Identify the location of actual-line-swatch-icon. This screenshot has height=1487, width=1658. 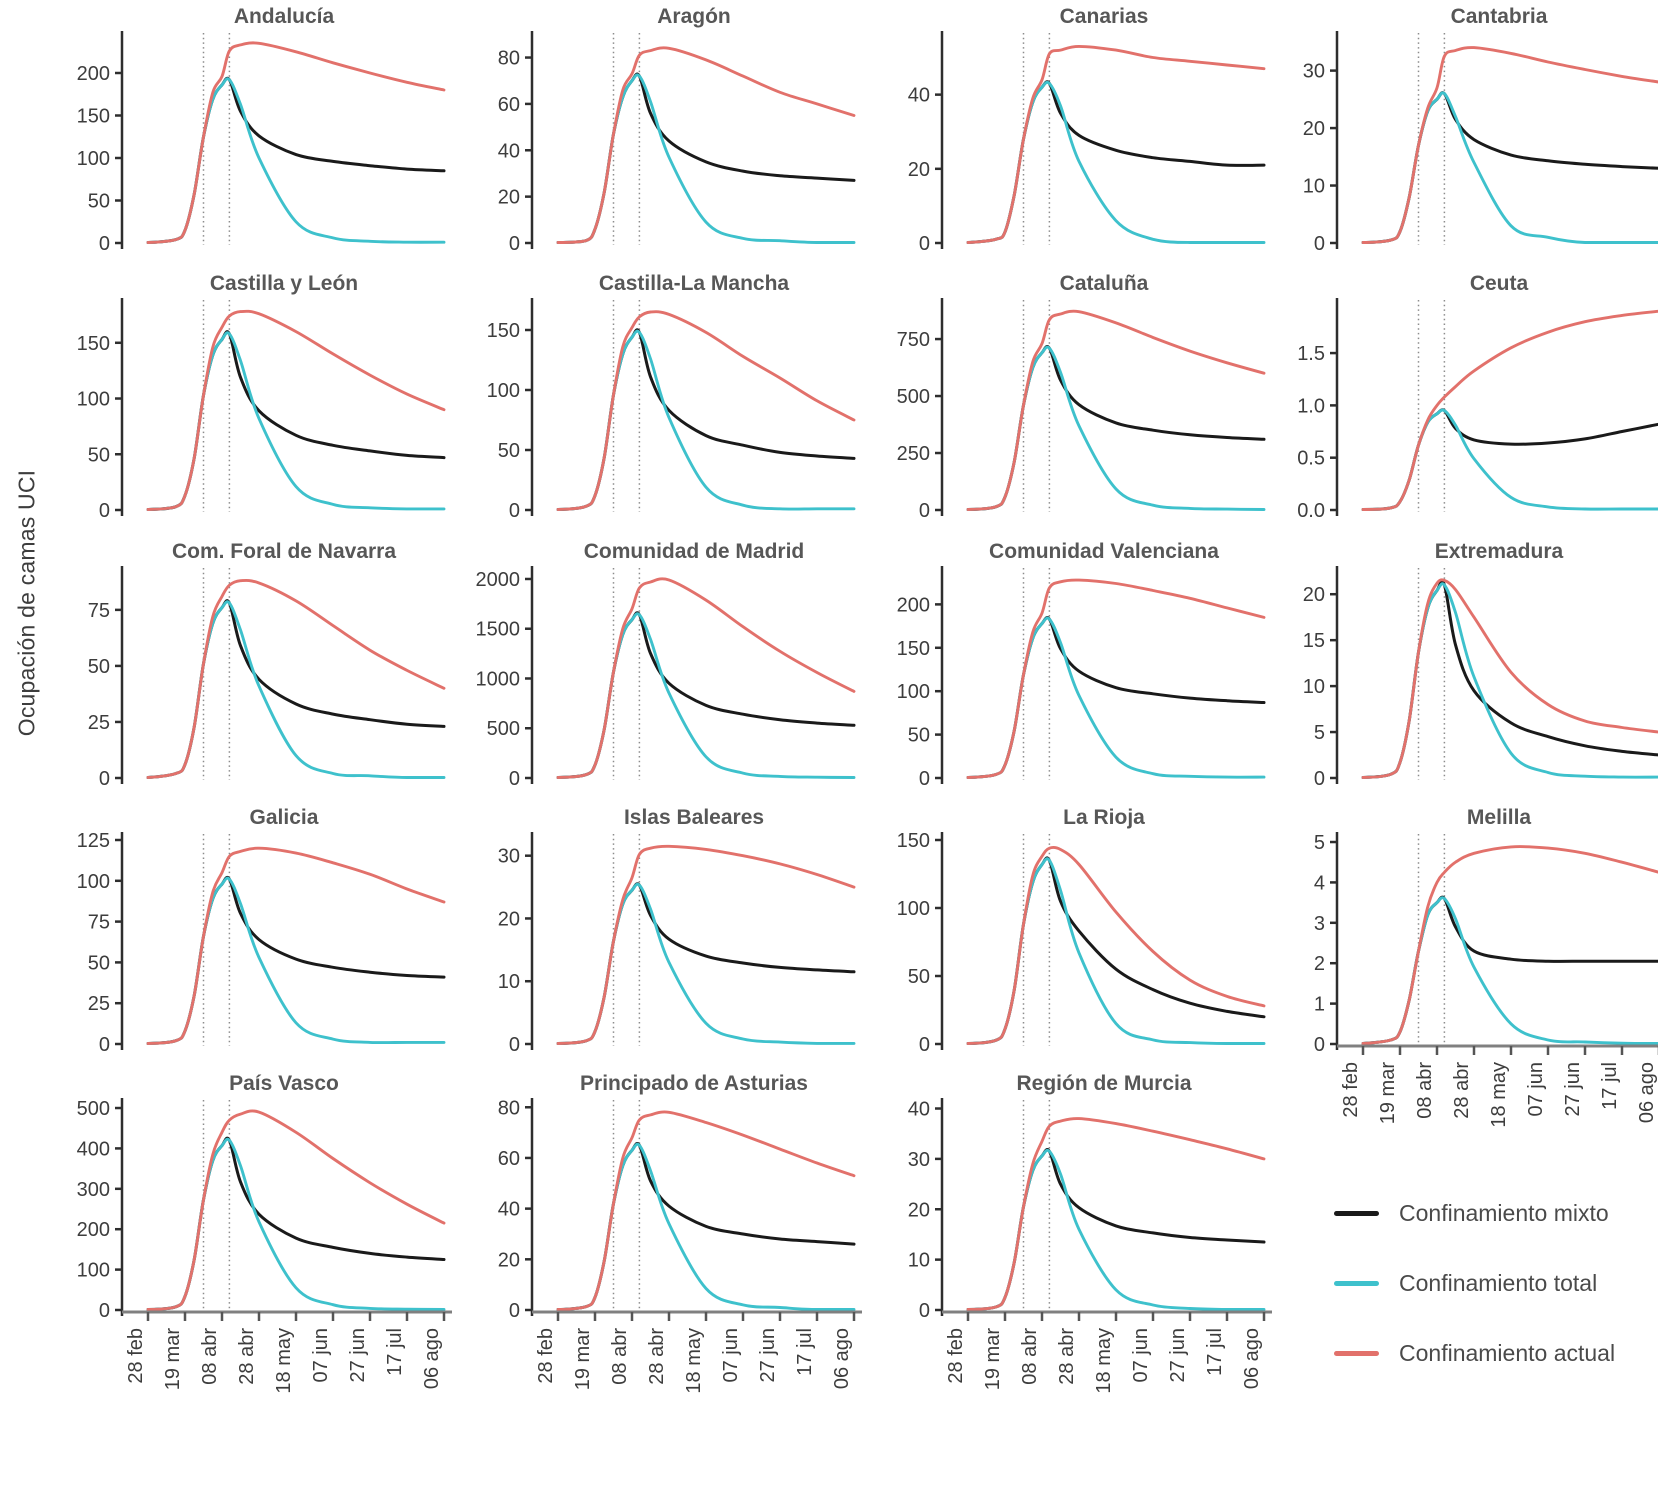
(1356, 1353).